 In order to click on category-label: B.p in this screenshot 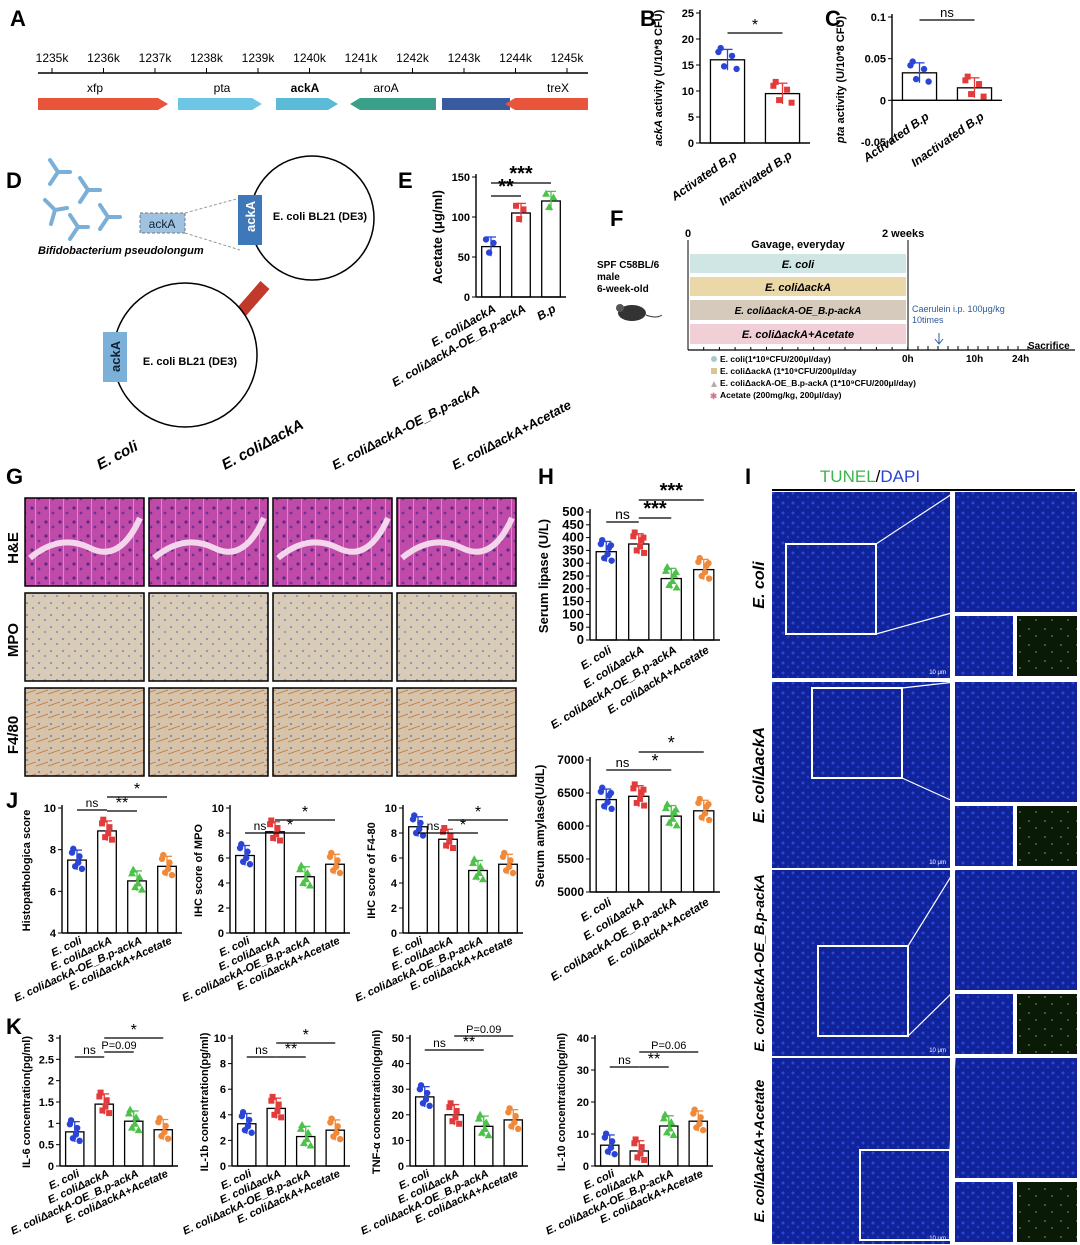, I will do `click(546, 312)`.